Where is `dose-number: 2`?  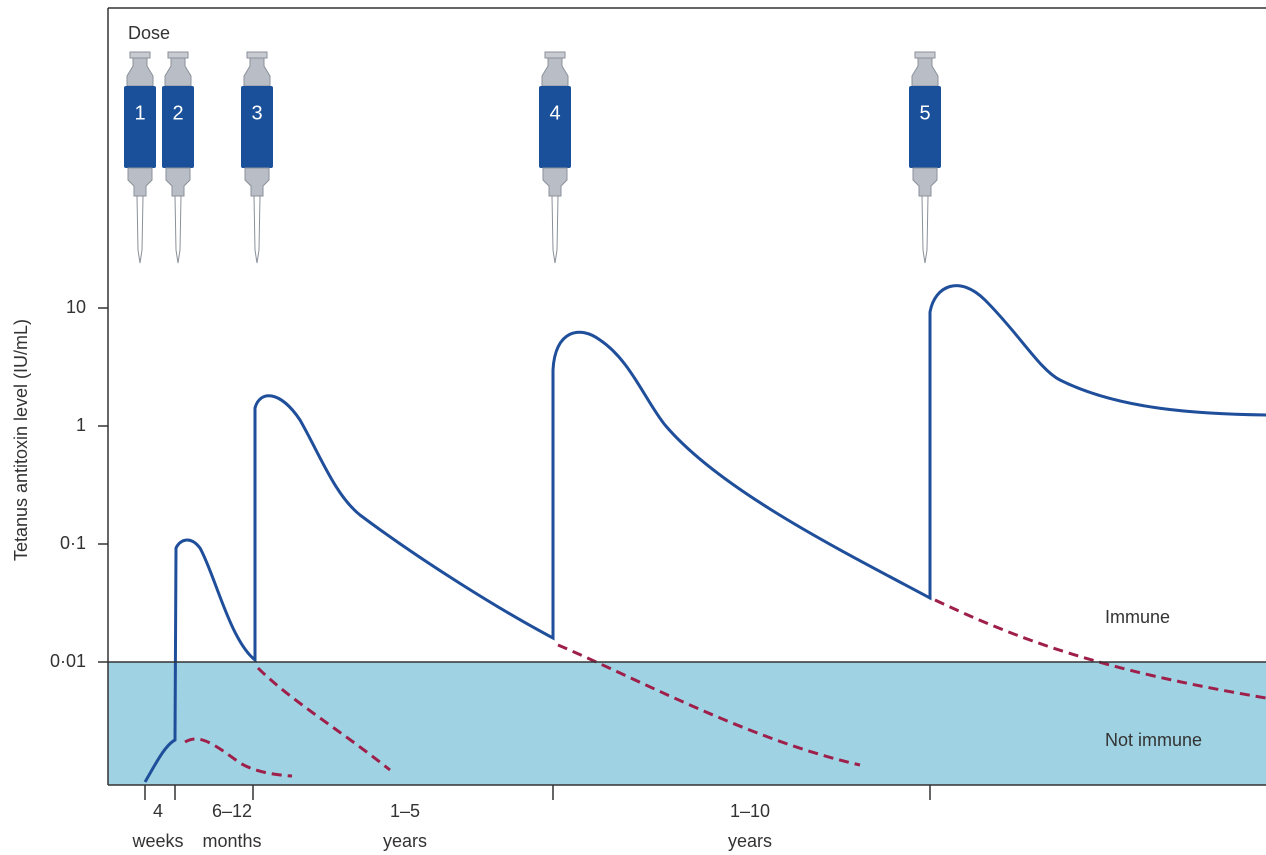
dose-number: 2 is located at coordinates (177, 113).